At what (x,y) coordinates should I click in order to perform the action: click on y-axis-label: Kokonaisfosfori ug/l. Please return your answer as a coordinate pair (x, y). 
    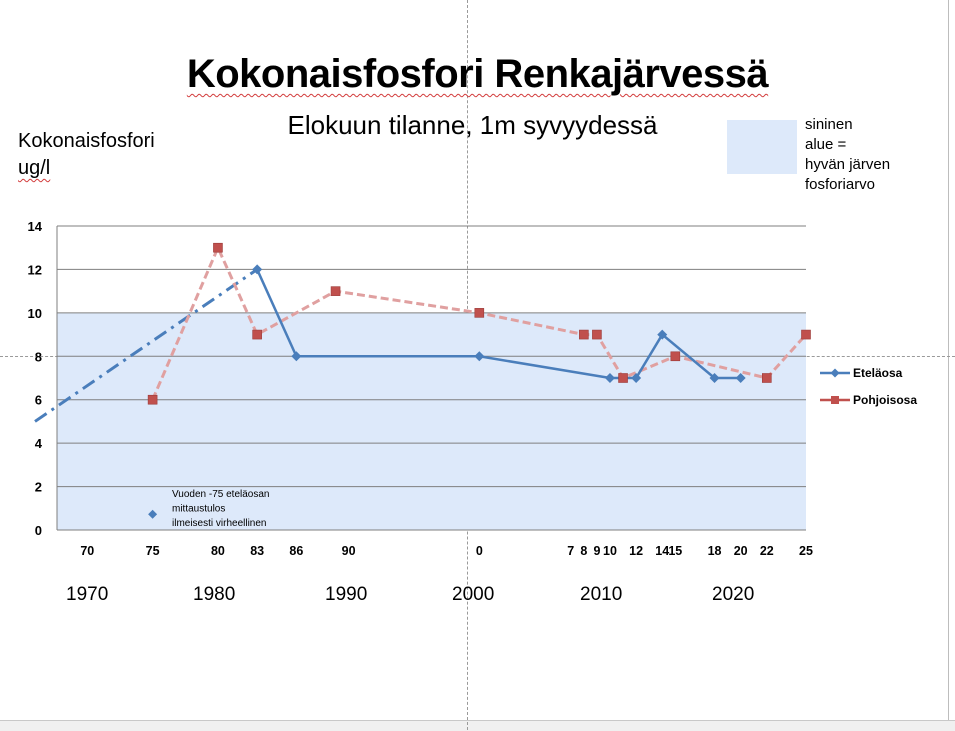
    Looking at the image, I should click on (86, 155).